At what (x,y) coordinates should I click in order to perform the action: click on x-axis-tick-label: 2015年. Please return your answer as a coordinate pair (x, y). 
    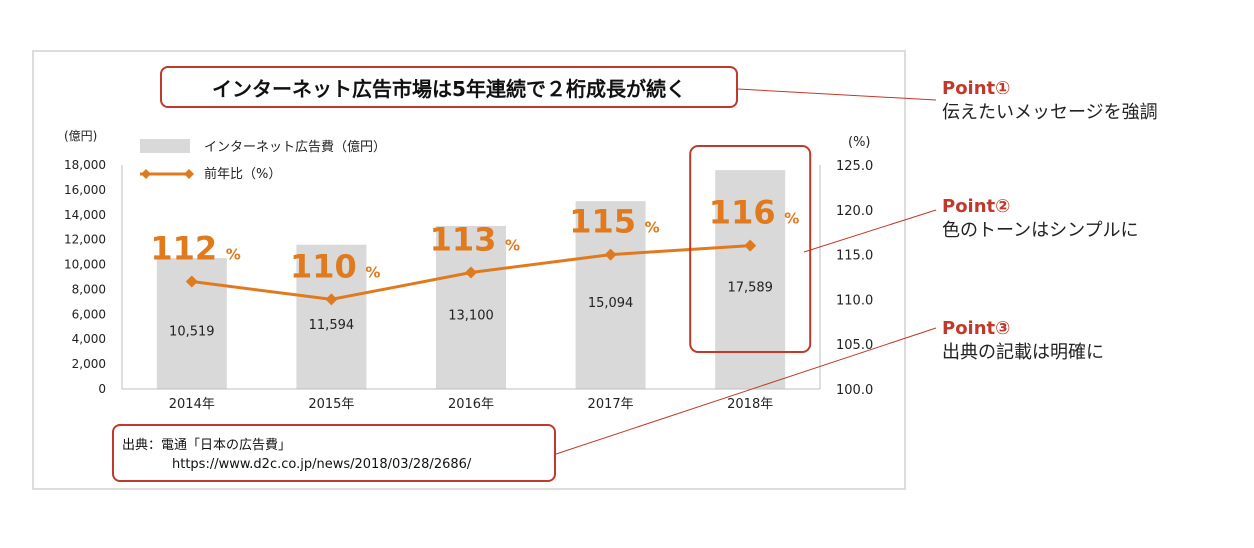
    Looking at the image, I should click on (331, 404).